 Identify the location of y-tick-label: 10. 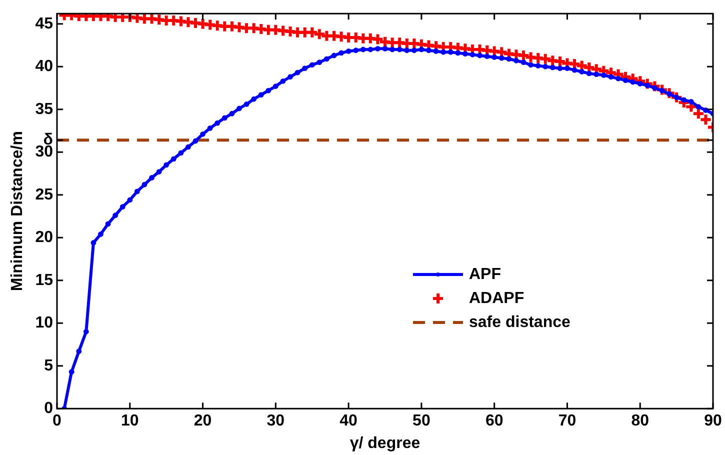
(44, 323).